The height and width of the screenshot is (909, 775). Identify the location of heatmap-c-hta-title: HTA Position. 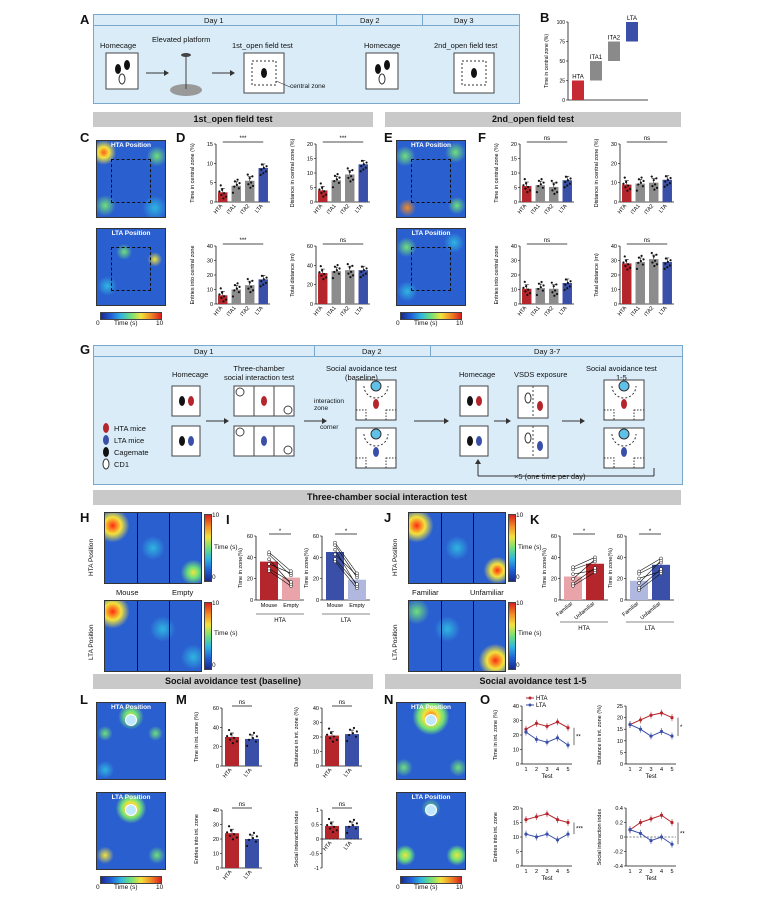
(131, 145).